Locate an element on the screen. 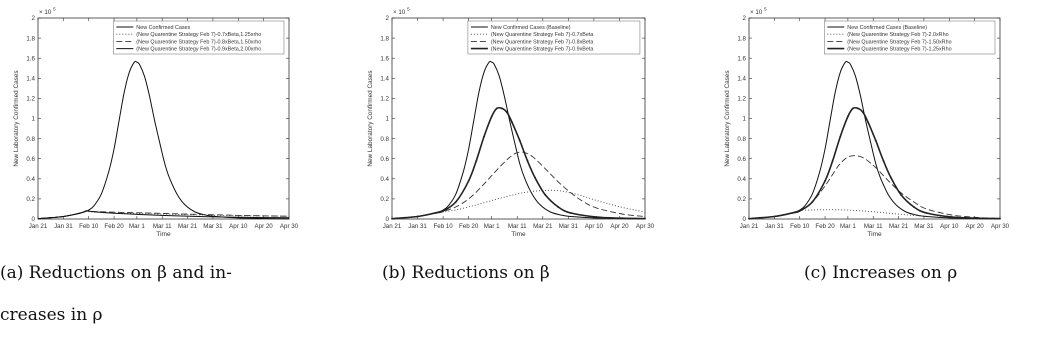  legend-label-1: New Confirmed Cases (Baseline) is located at coordinates (887, 28).